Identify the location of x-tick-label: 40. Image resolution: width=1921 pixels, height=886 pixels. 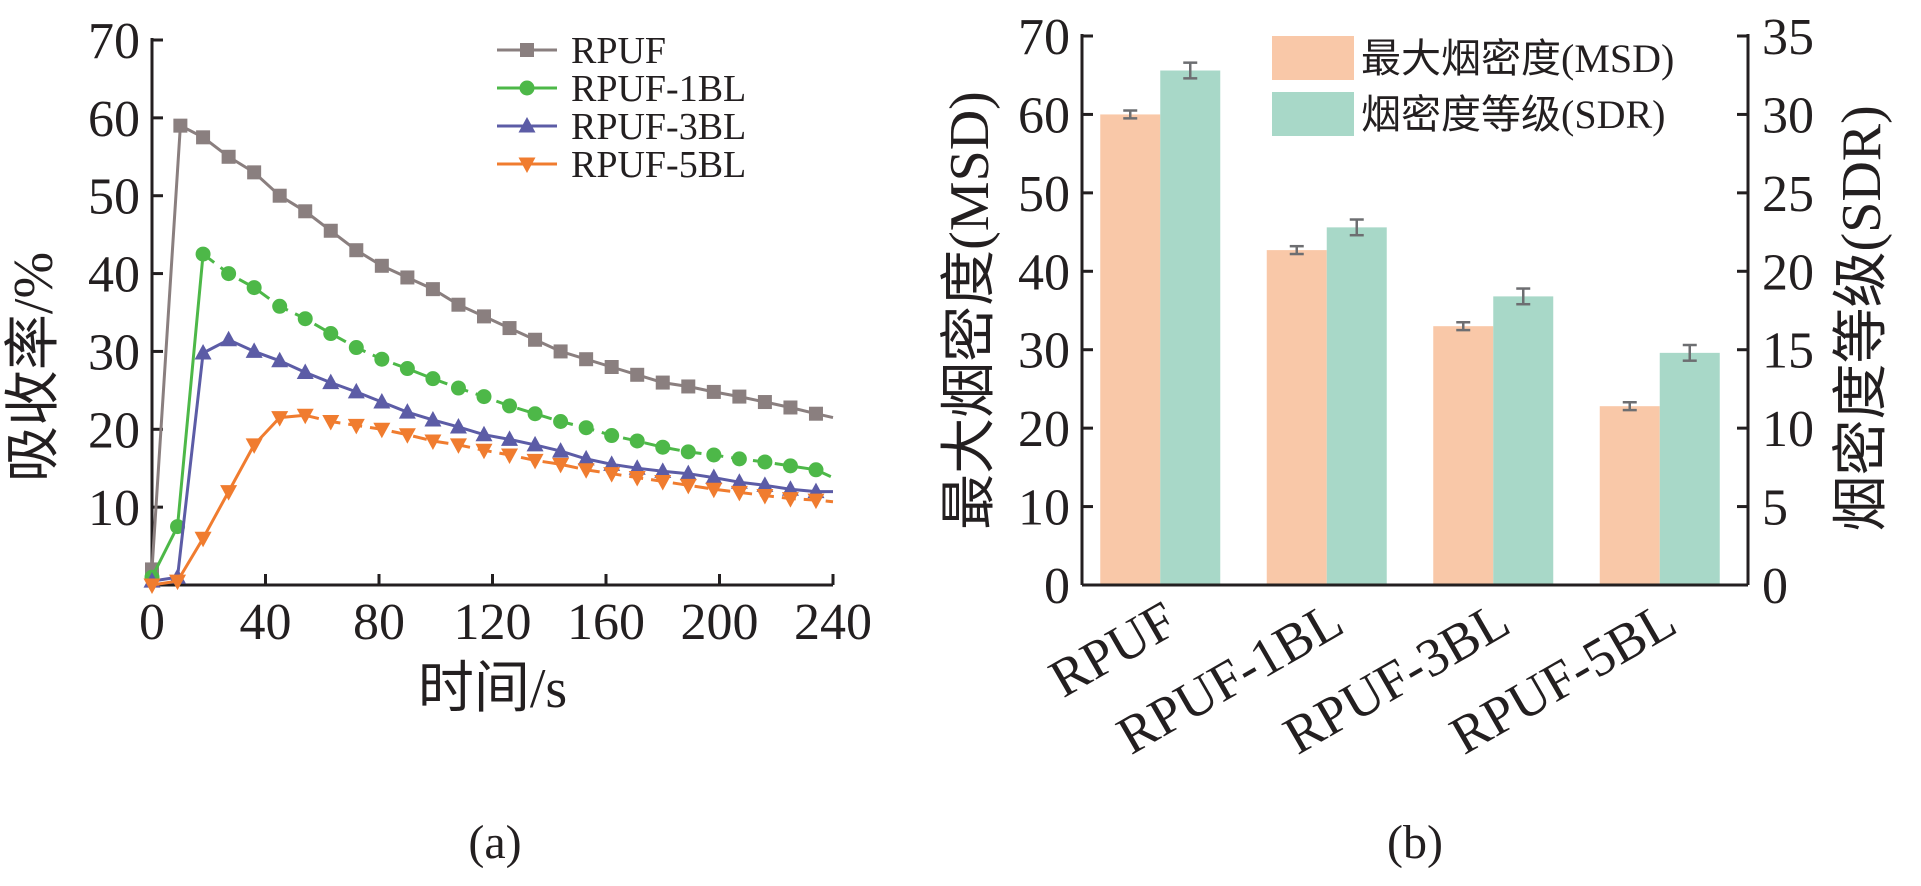
(266, 622).